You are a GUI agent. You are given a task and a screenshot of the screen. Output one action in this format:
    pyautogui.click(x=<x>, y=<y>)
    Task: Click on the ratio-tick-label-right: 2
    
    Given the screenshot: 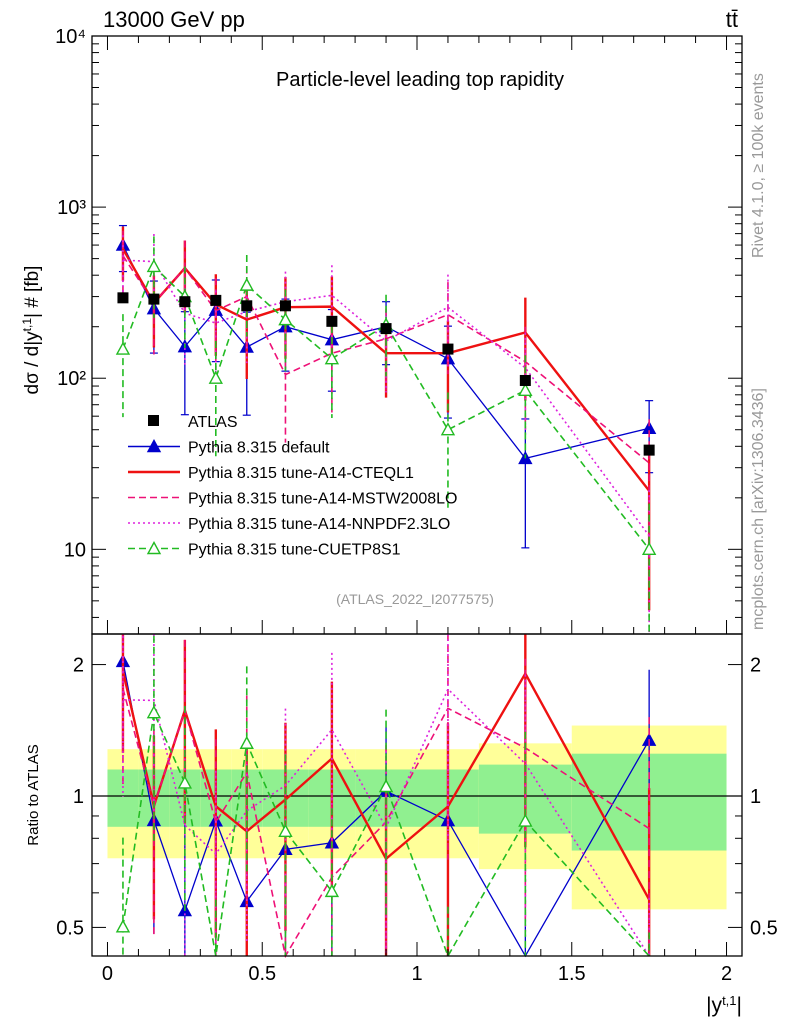 What is the action you would take?
    pyautogui.click(x=755, y=666)
    